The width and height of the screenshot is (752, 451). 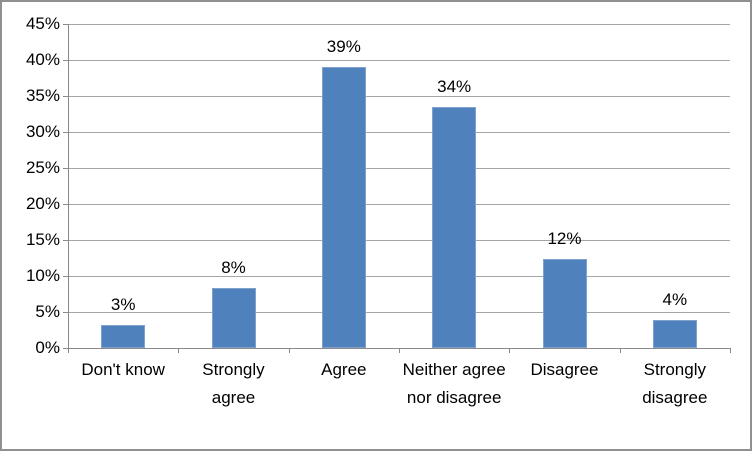 I want to click on bar-data-label: 34%, so click(x=454, y=86).